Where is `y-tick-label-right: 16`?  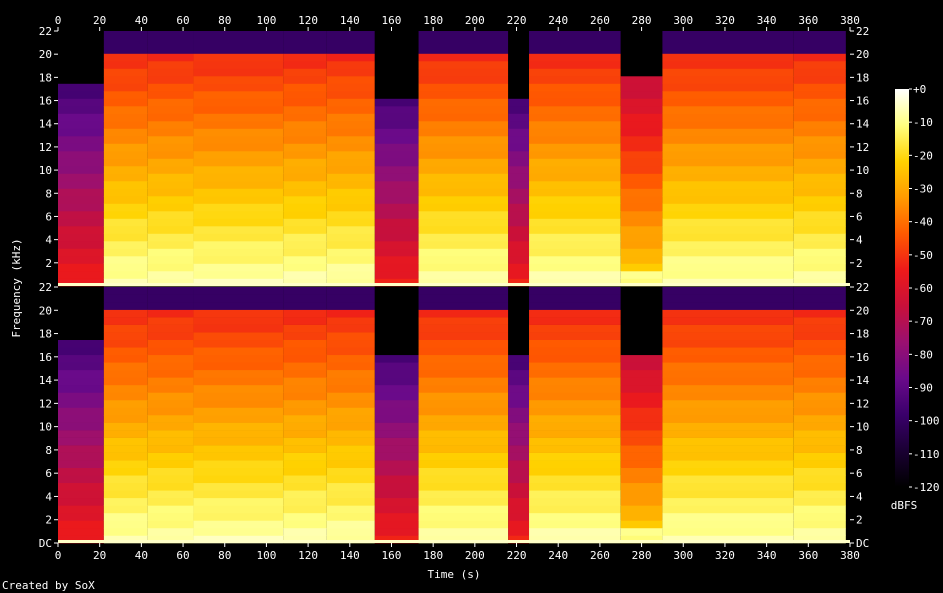 y-tick-label-right: 16 is located at coordinates (862, 357).